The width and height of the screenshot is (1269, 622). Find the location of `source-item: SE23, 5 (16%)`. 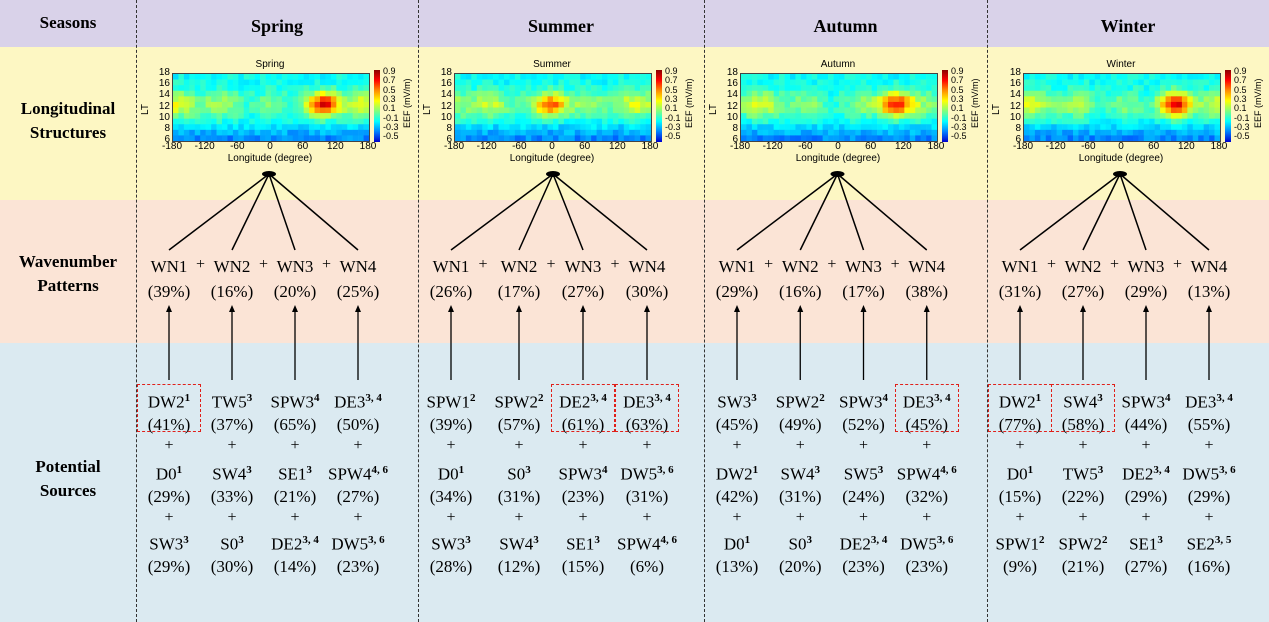

source-item: SE23, 5 (16%) is located at coordinates (1209, 553).